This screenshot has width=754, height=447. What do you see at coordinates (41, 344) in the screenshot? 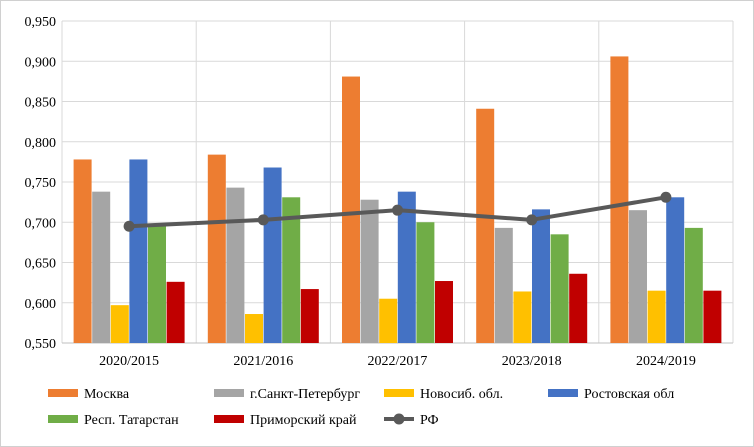
I see `y-tick-label: 0,550` at bounding box center [41, 344].